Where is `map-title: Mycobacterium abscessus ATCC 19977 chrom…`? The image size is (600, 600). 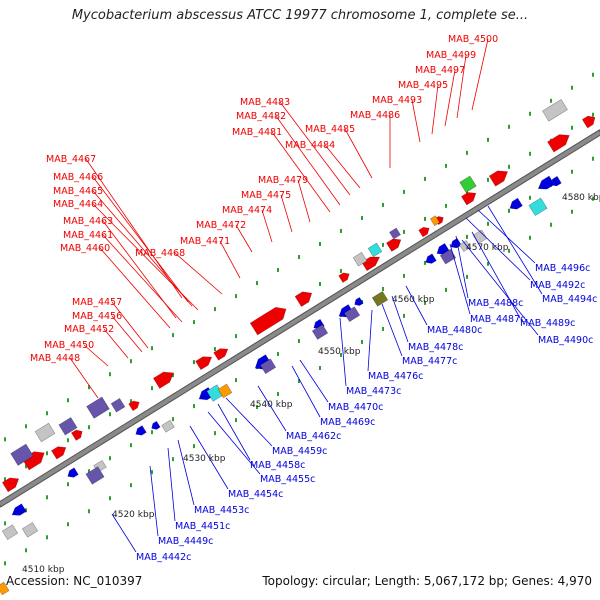
map-title: Mycobacterium abscessus ATCC 19977 chrom… is located at coordinates (300, 15).